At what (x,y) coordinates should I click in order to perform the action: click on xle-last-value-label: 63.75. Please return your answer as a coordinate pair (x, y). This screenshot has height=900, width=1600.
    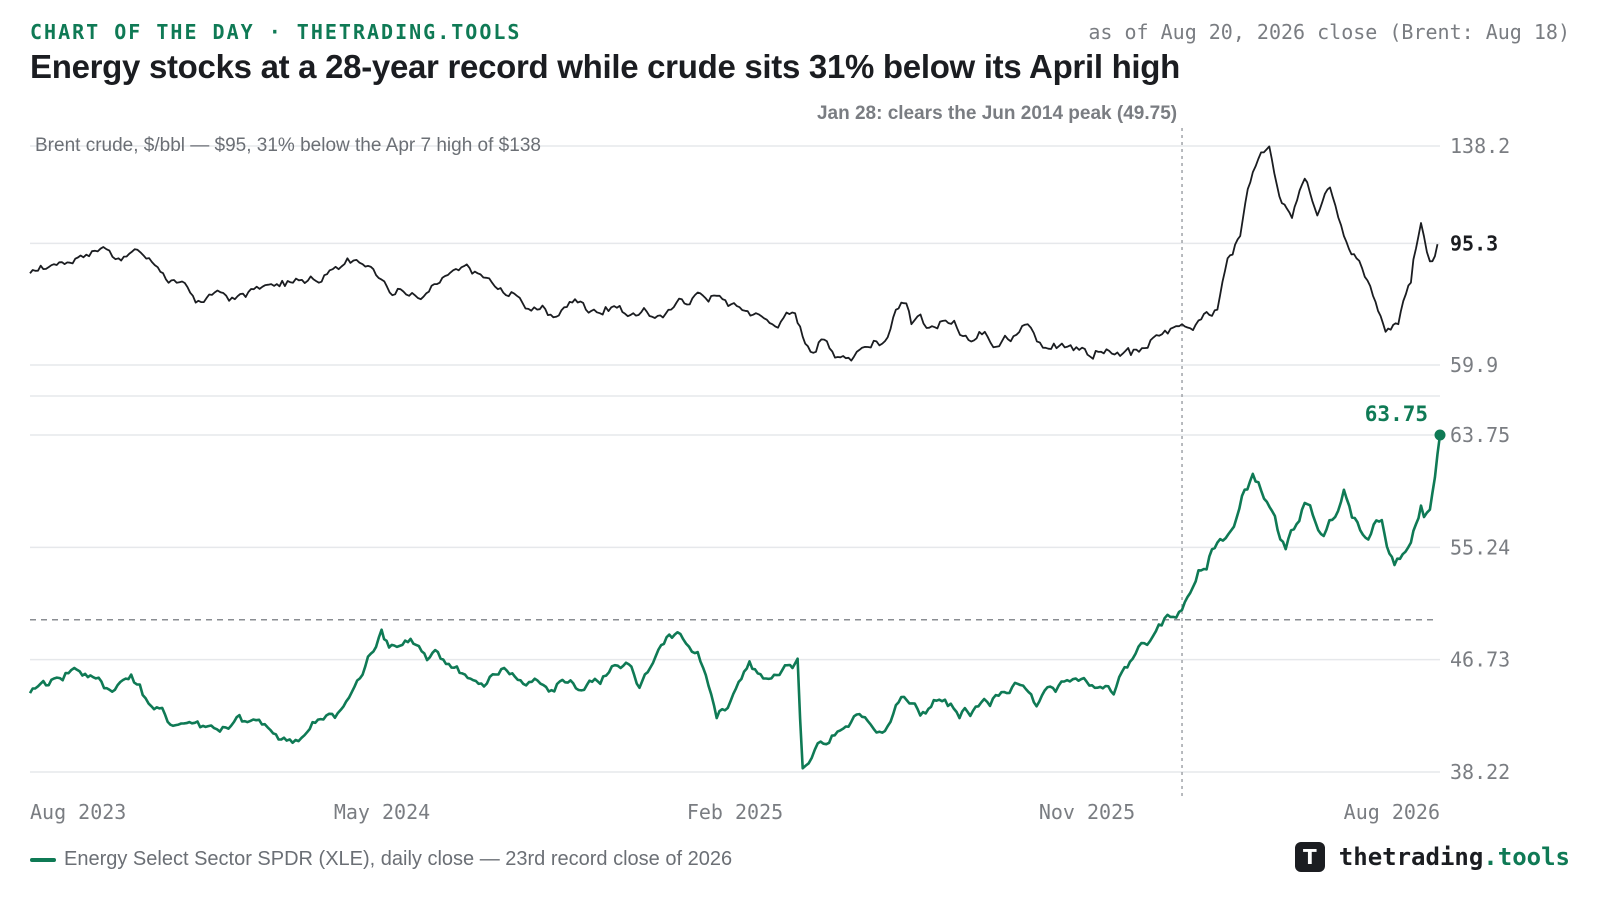
    Looking at the image, I should click on (1396, 414).